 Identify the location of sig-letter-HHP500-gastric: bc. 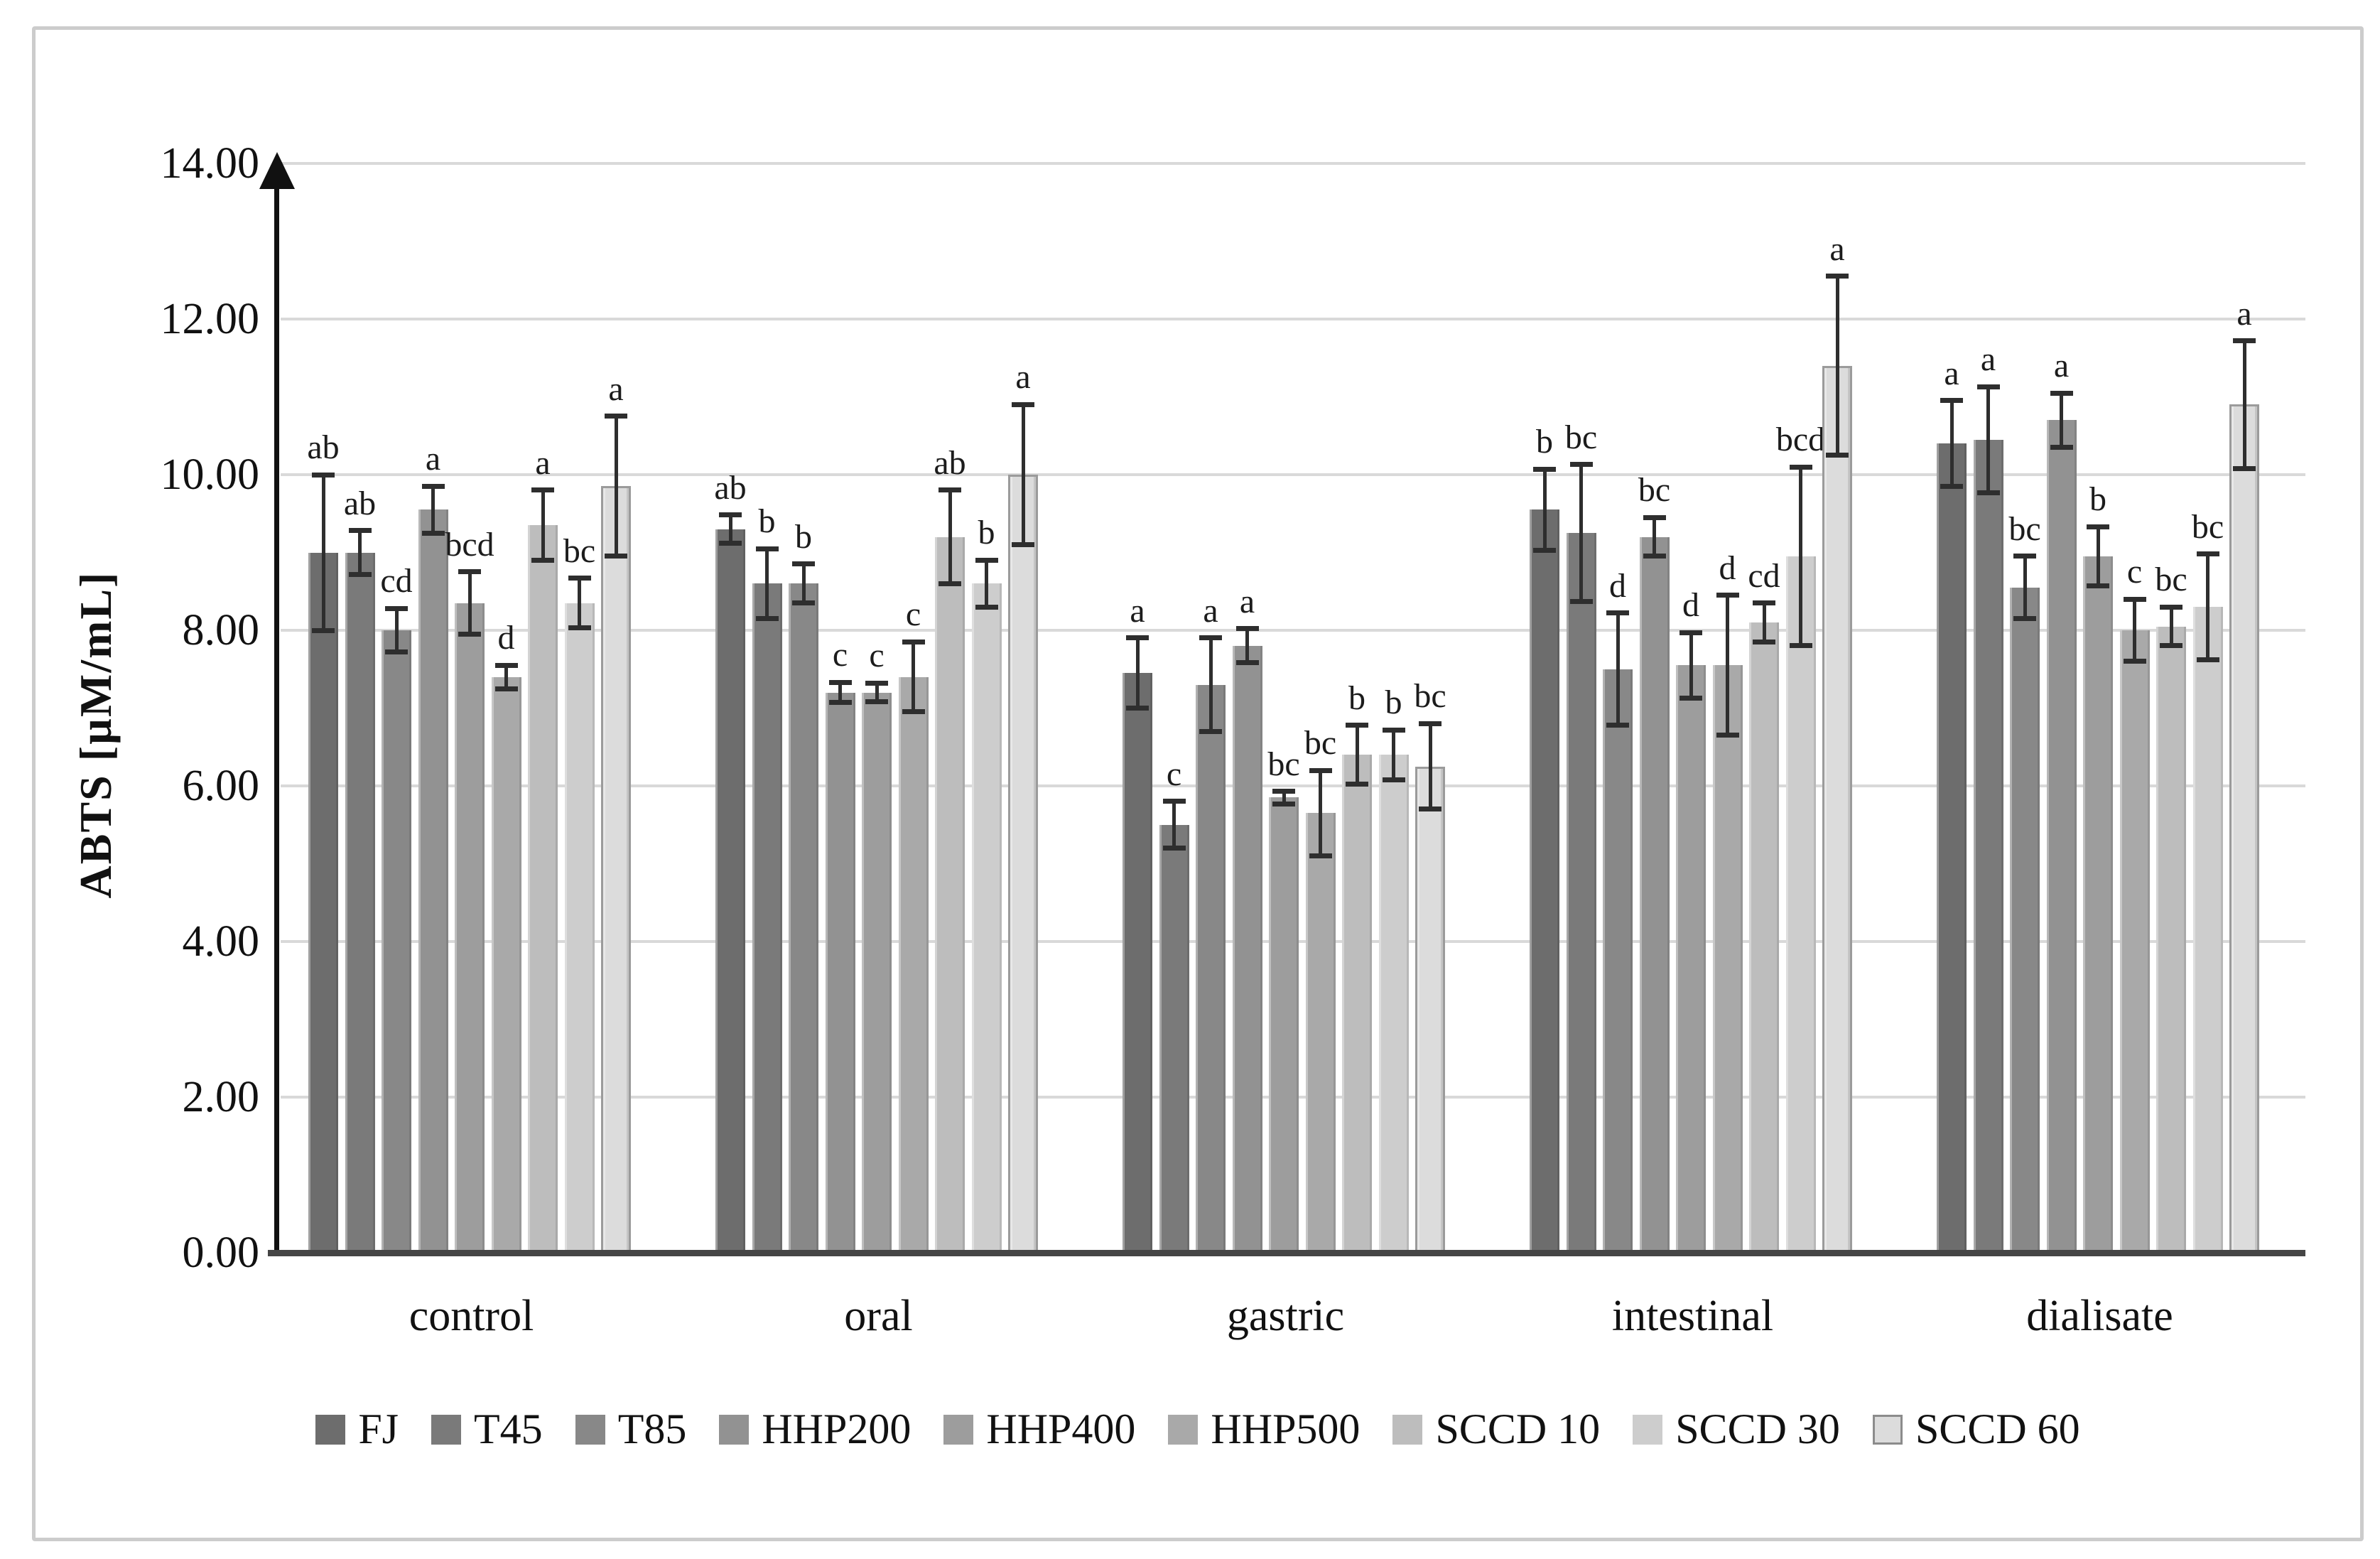
(1321, 743).